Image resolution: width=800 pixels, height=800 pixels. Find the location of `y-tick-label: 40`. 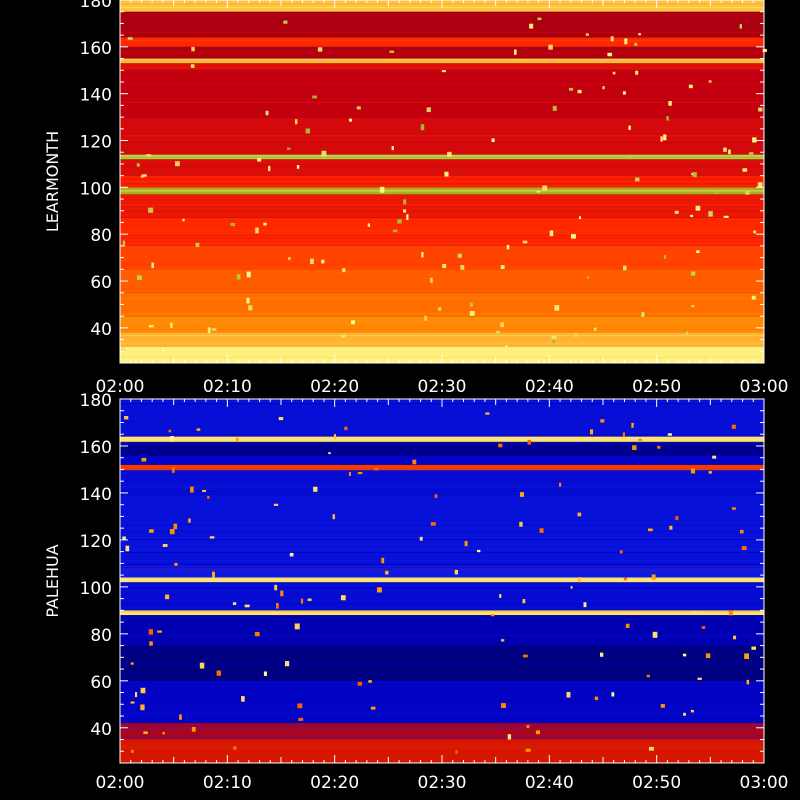

y-tick-label: 40 is located at coordinates (101, 330).